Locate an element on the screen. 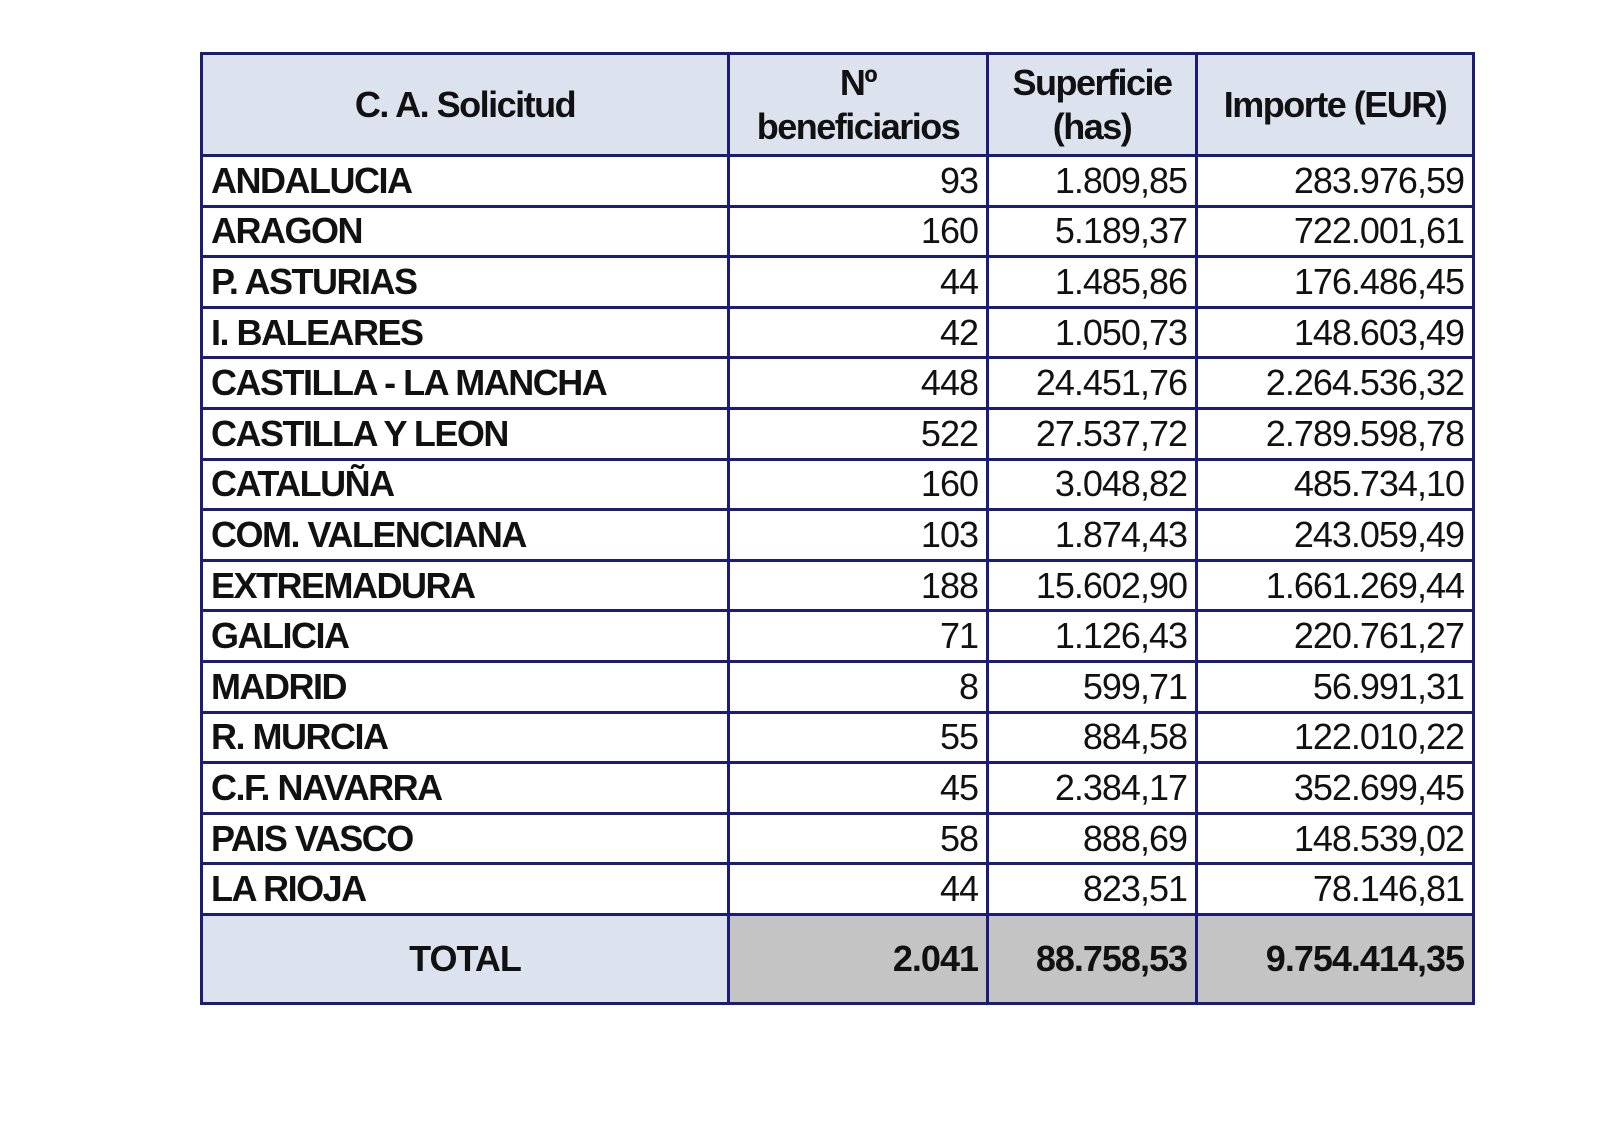  cell-importe: 485.734,10 is located at coordinates (1335, 484).